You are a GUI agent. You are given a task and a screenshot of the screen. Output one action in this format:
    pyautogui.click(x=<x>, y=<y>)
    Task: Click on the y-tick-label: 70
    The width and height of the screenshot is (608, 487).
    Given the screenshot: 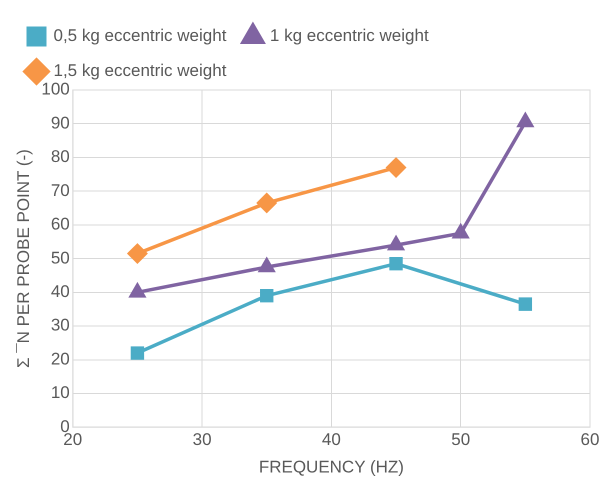 What is the action you would take?
    pyautogui.click(x=60, y=190)
    